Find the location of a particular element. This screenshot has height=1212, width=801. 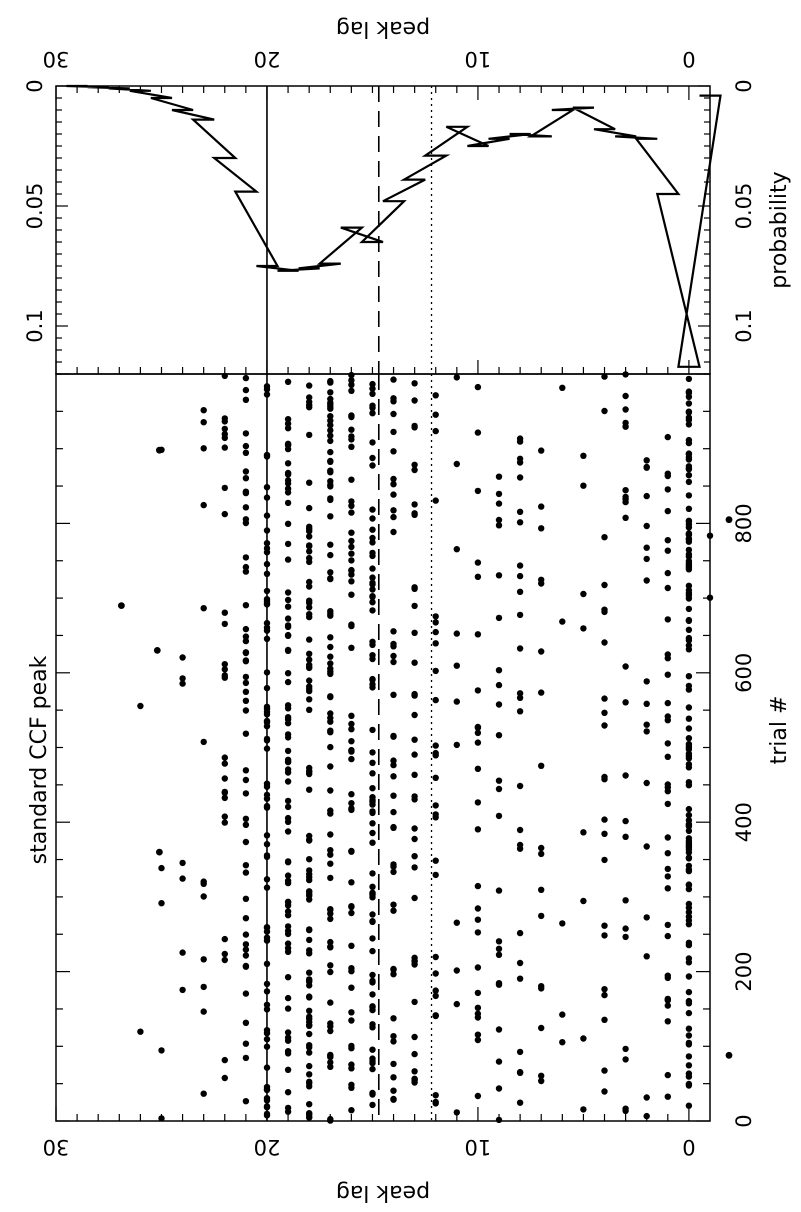

histogram-prob-tick-label-right: 0.05 is located at coordinates (744, 206).